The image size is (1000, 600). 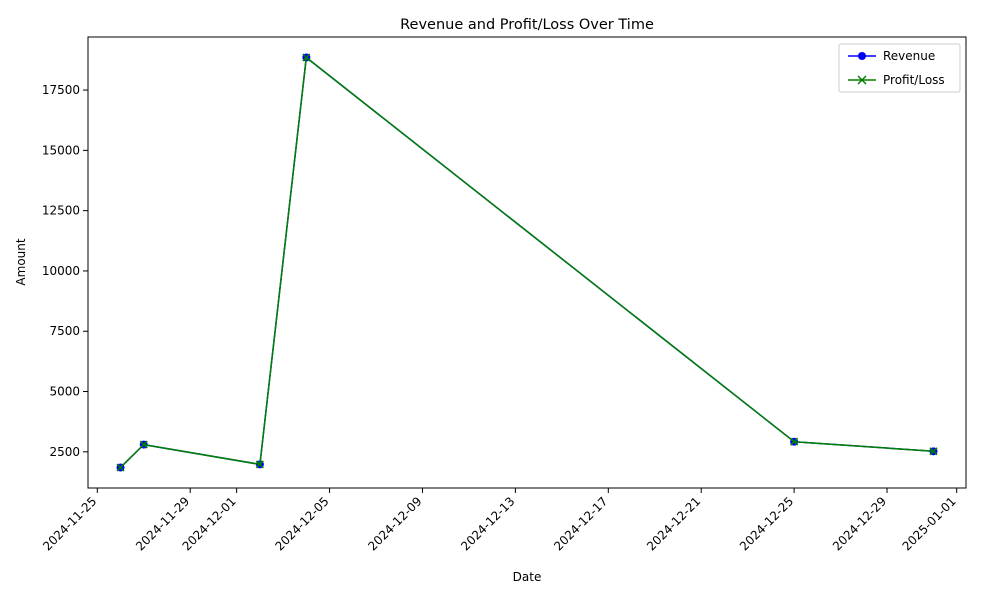 What do you see at coordinates (64, 452) in the screenshot?
I see `y-tick-label-0: 2500` at bounding box center [64, 452].